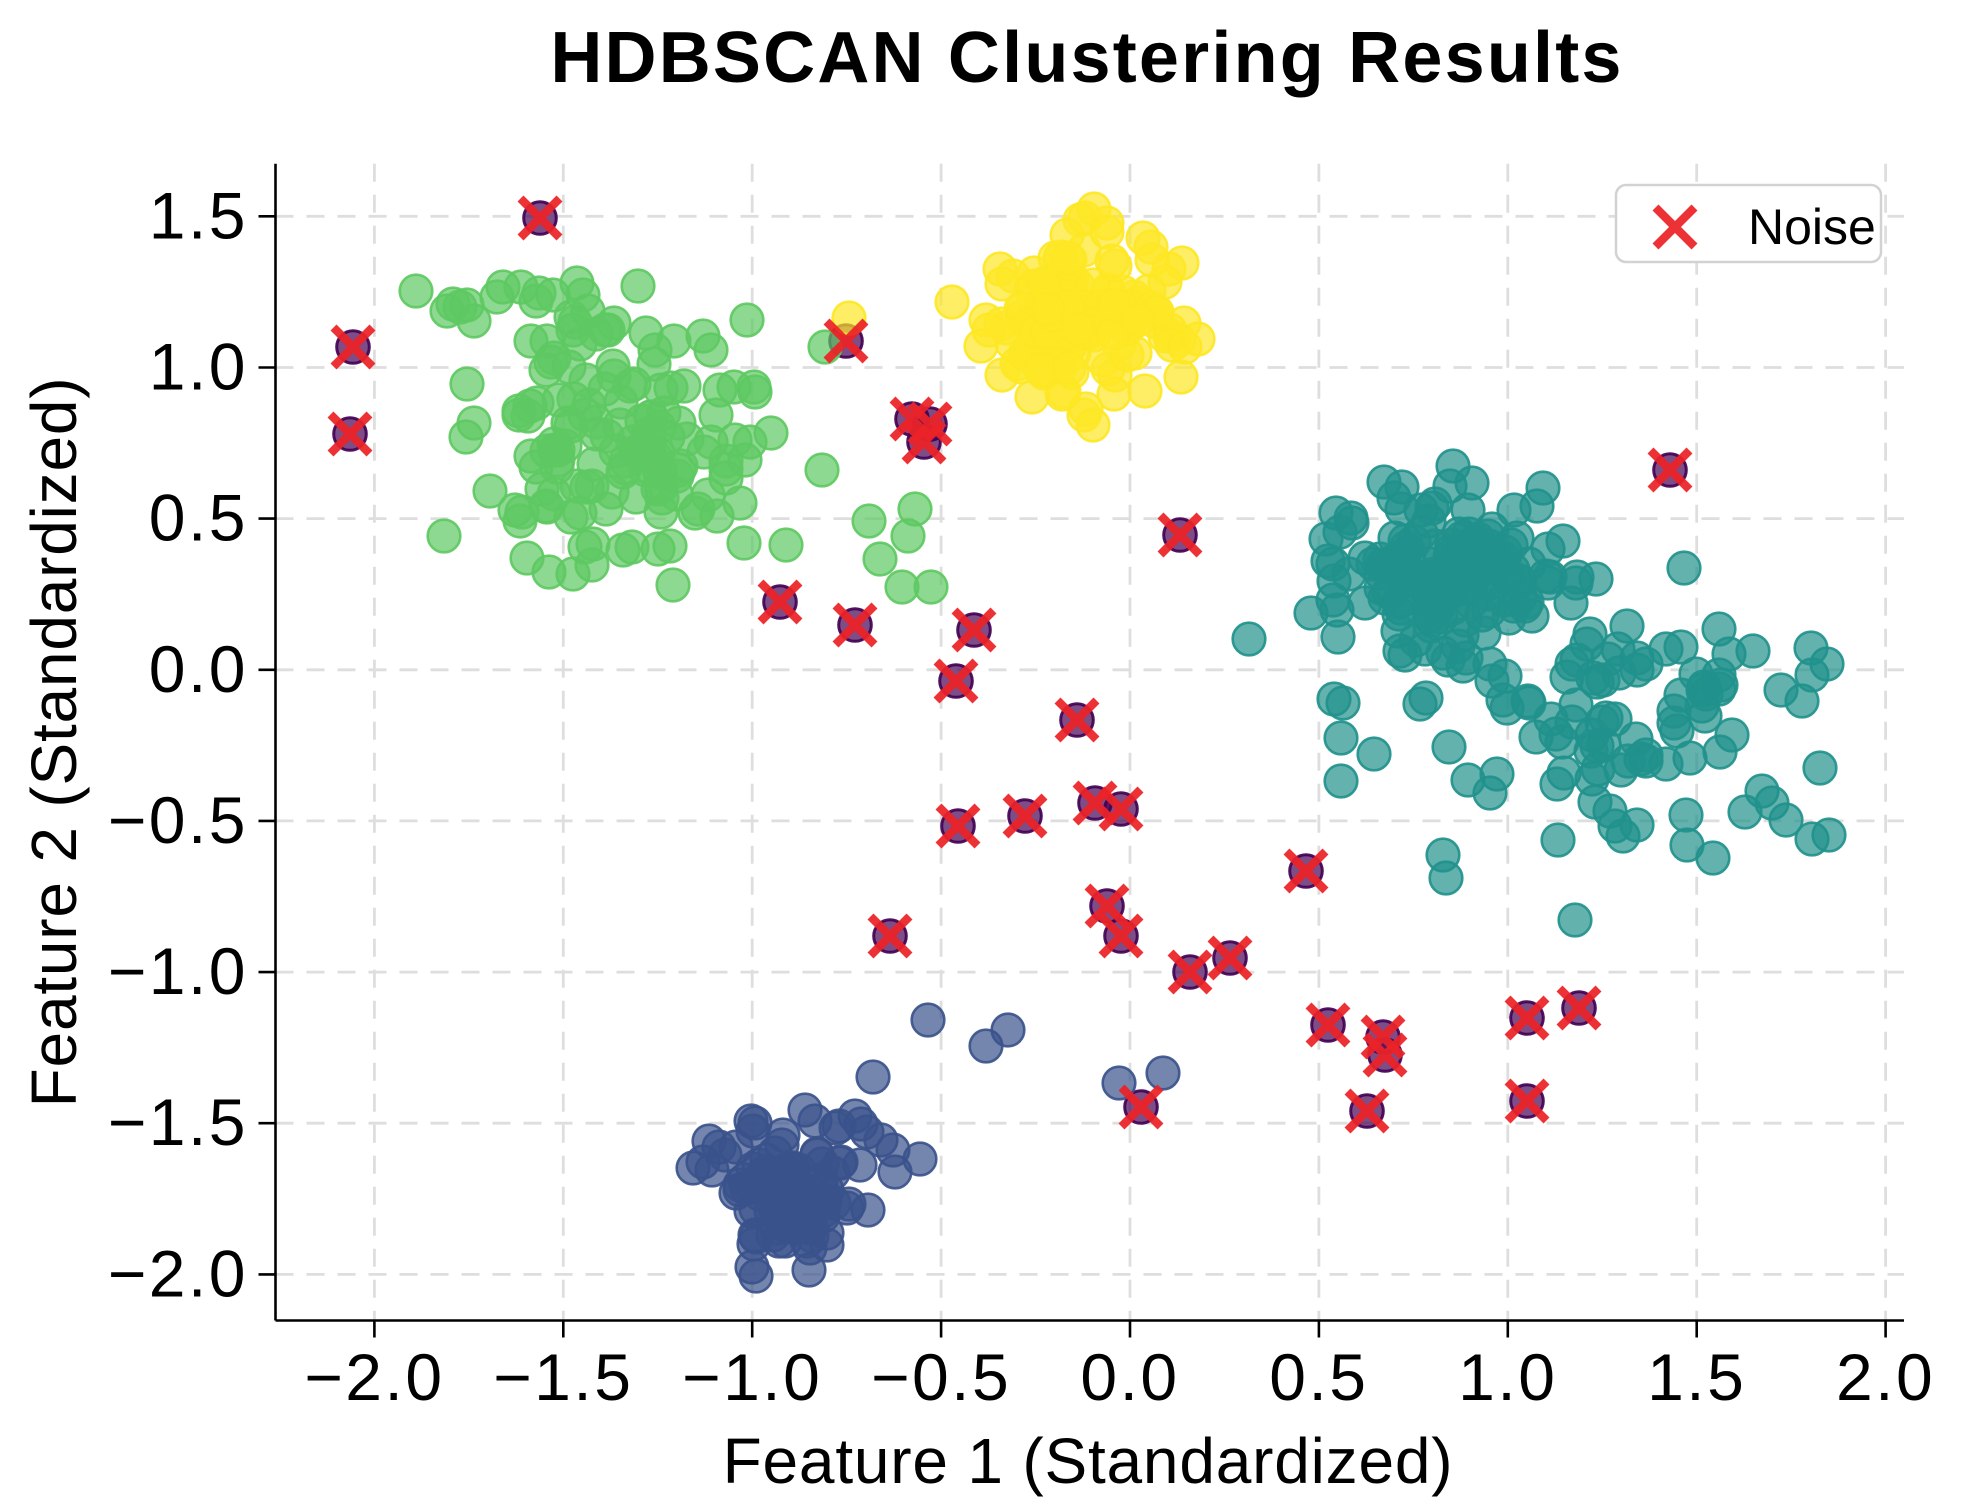 The image size is (1961, 1510). What do you see at coordinates (1885, 1377) in the screenshot?
I see `svg-text: 2.0` at bounding box center [1885, 1377].